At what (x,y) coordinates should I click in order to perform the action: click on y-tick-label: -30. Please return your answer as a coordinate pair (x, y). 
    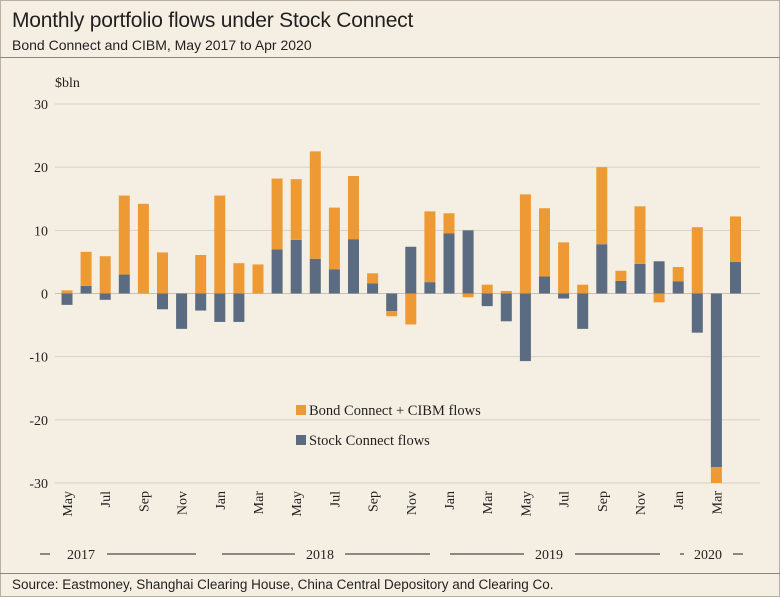
    Looking at the image, I should click on (38, 484).